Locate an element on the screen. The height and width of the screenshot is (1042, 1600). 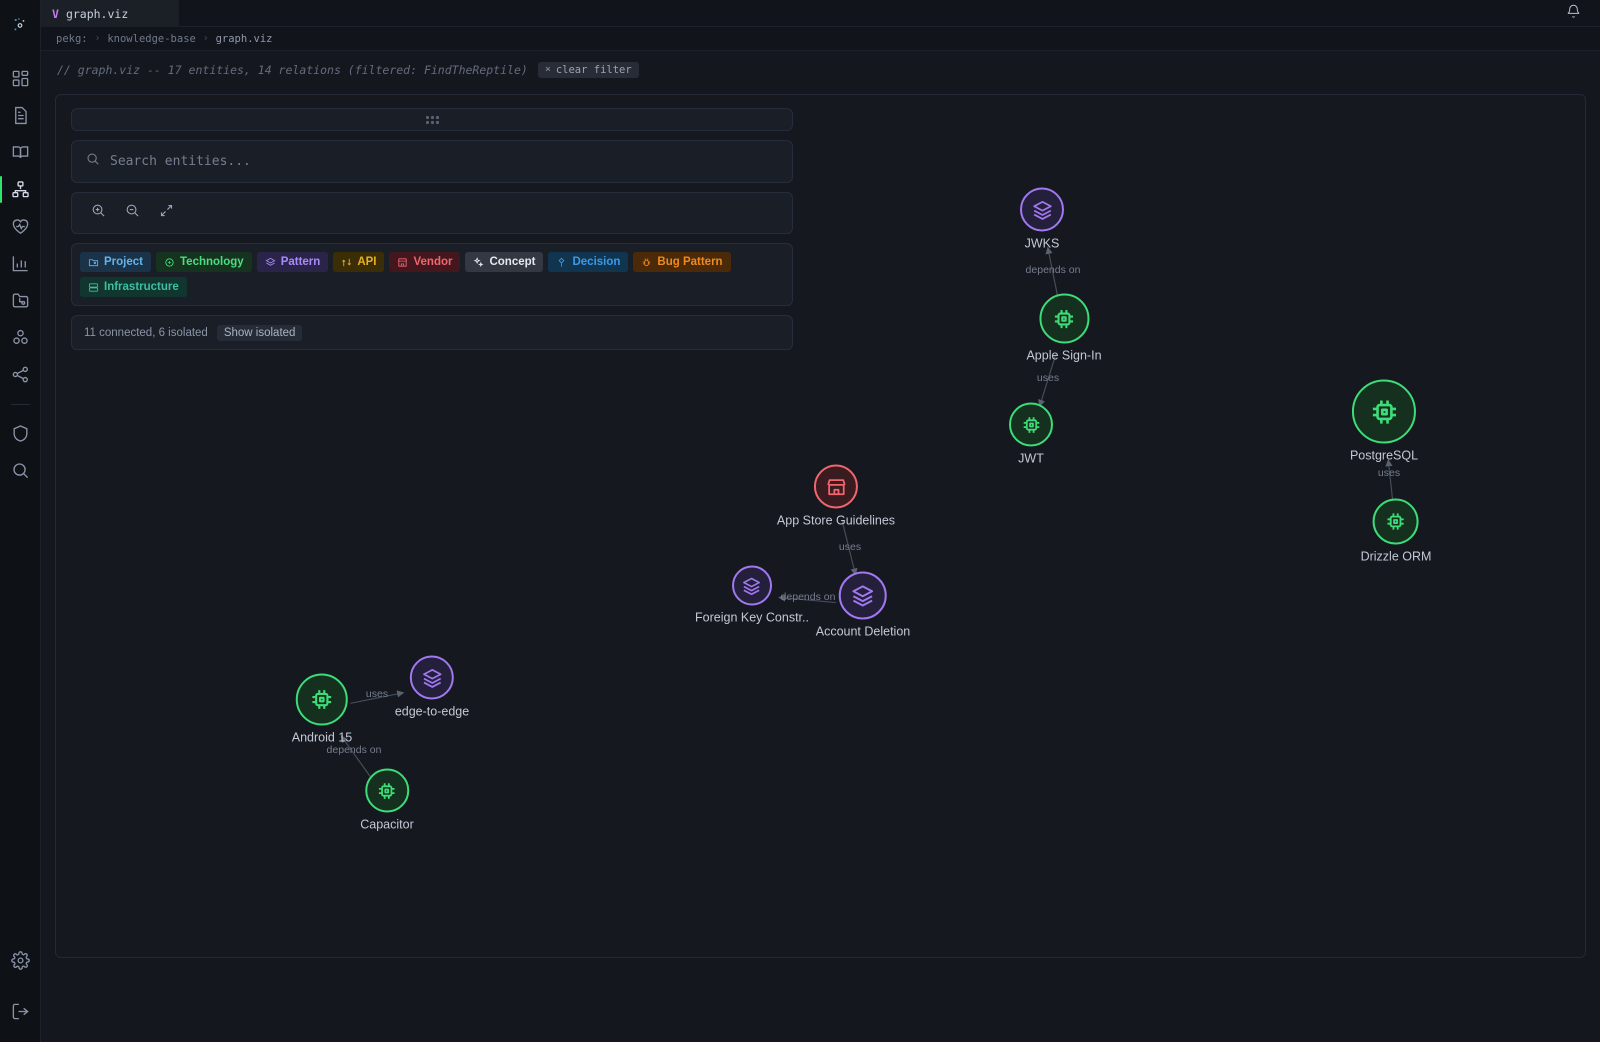
molecule-icon is located at coordinates (20, 337).